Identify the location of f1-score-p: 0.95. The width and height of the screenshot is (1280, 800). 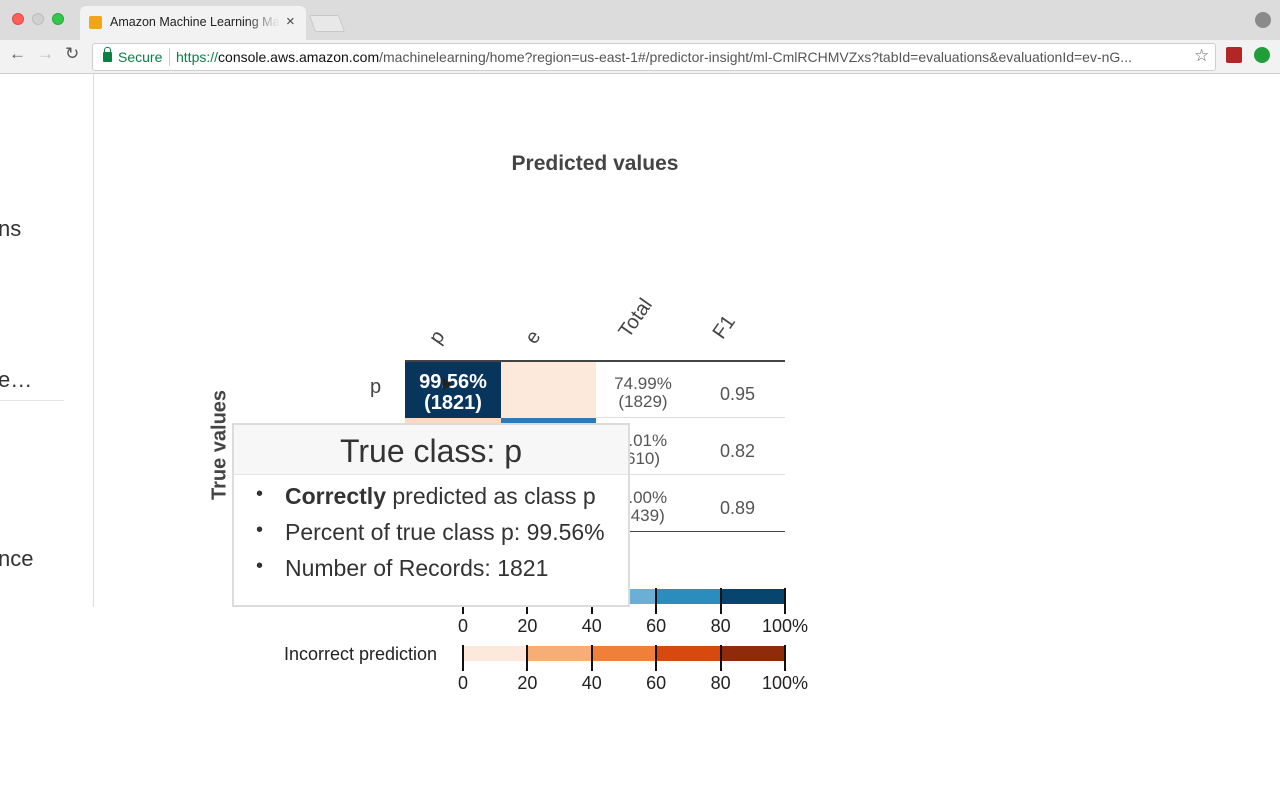
(737, 394).